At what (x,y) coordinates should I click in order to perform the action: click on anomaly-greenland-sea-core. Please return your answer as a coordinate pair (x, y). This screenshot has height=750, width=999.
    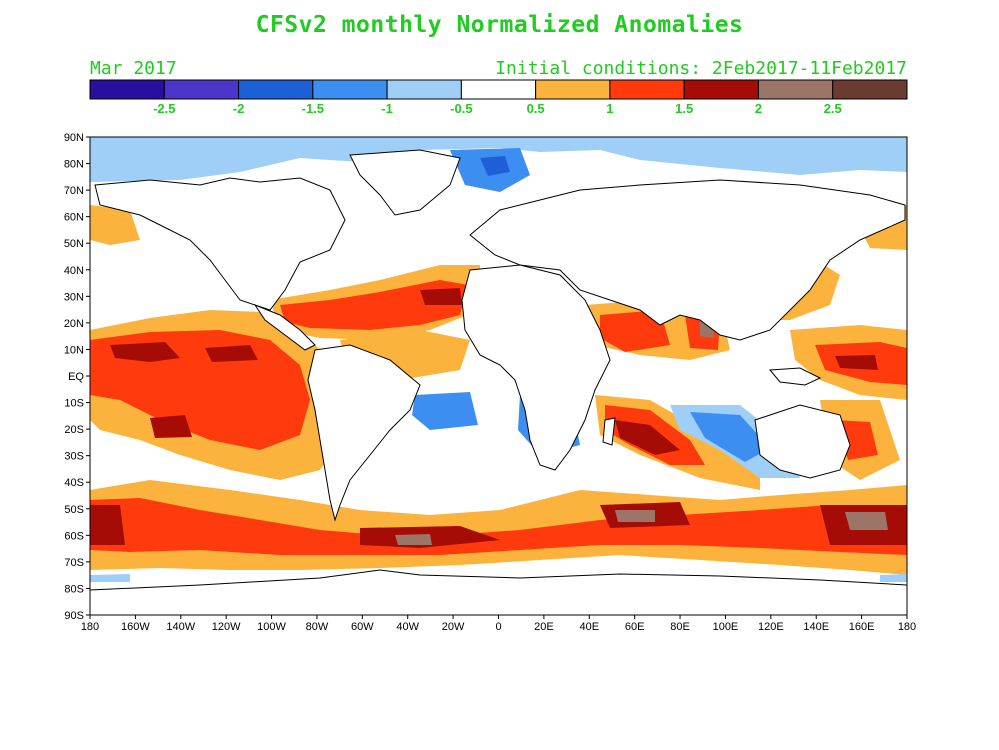
    Looking at the image, I should click on (495, 166).